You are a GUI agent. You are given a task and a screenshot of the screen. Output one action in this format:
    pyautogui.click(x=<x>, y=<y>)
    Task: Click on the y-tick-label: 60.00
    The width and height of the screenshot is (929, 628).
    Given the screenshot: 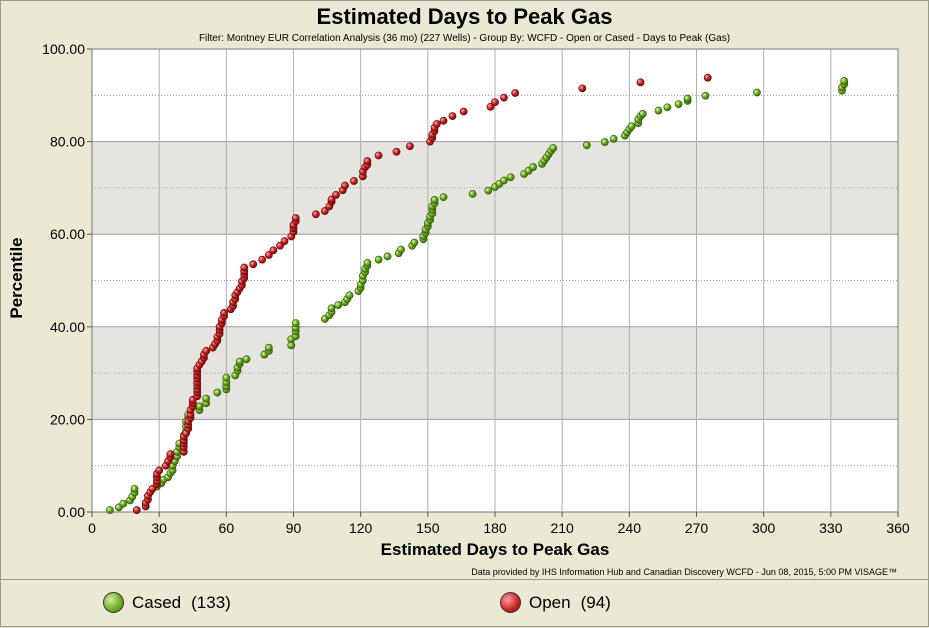 What is the action you would take?
    pyautogui.click(x=67, y=234)
    